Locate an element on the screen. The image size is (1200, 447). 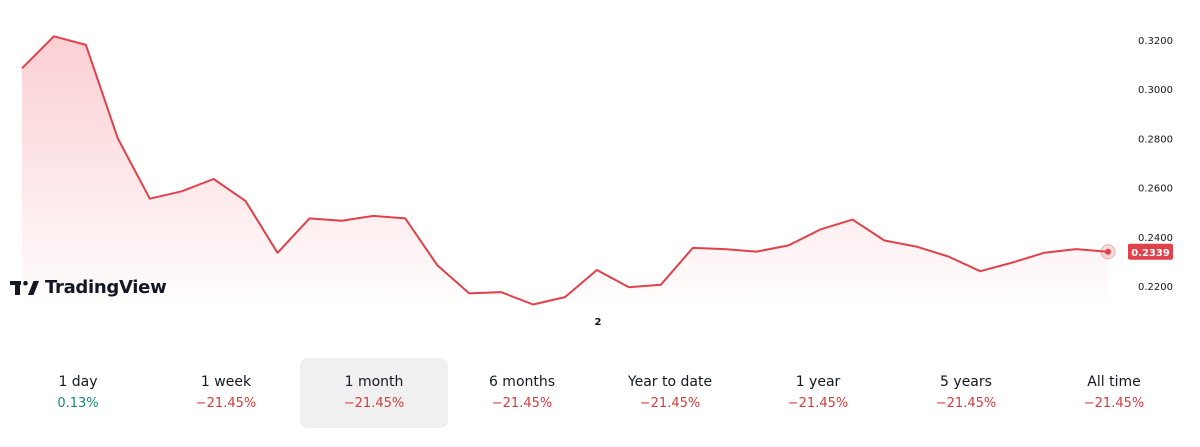
y-tick-label: 0.2800 is located at coordinates (1155, 139).